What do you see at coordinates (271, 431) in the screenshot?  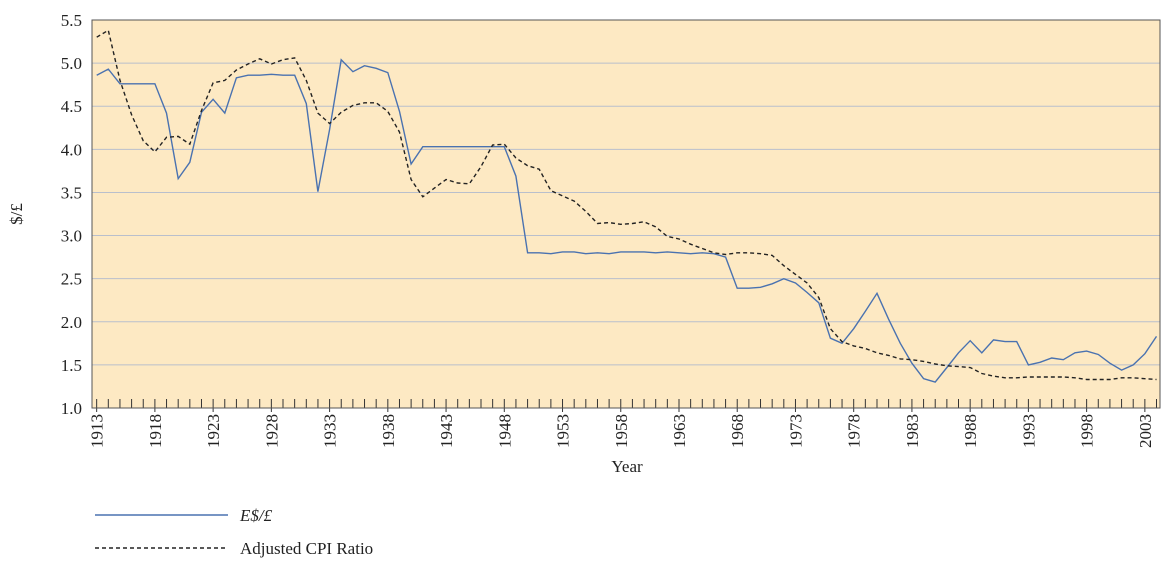 I see `x-tick-label: 1928` at bounding box center [271, 431].